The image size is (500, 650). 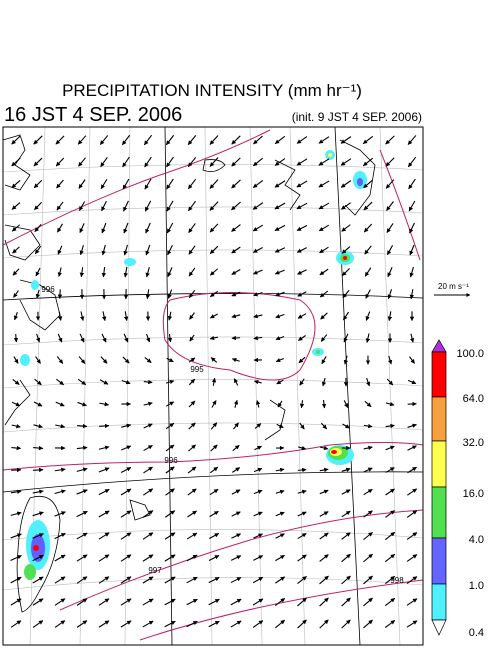 I want to click on colorbar-label: 64.0, so click(x=473, y=399).